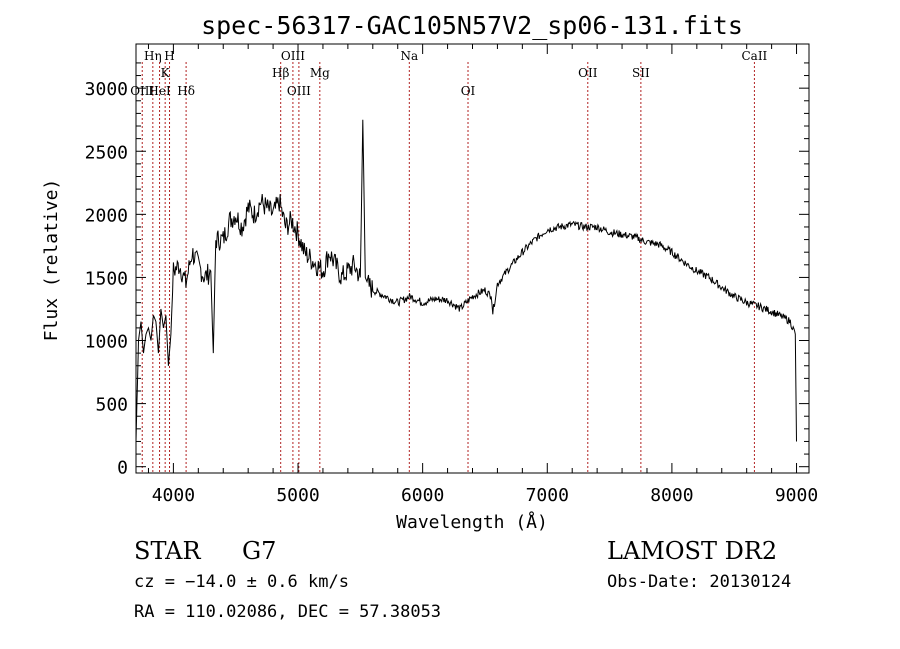  I want to click on x-tick-label: 6000, so click(422, 495).